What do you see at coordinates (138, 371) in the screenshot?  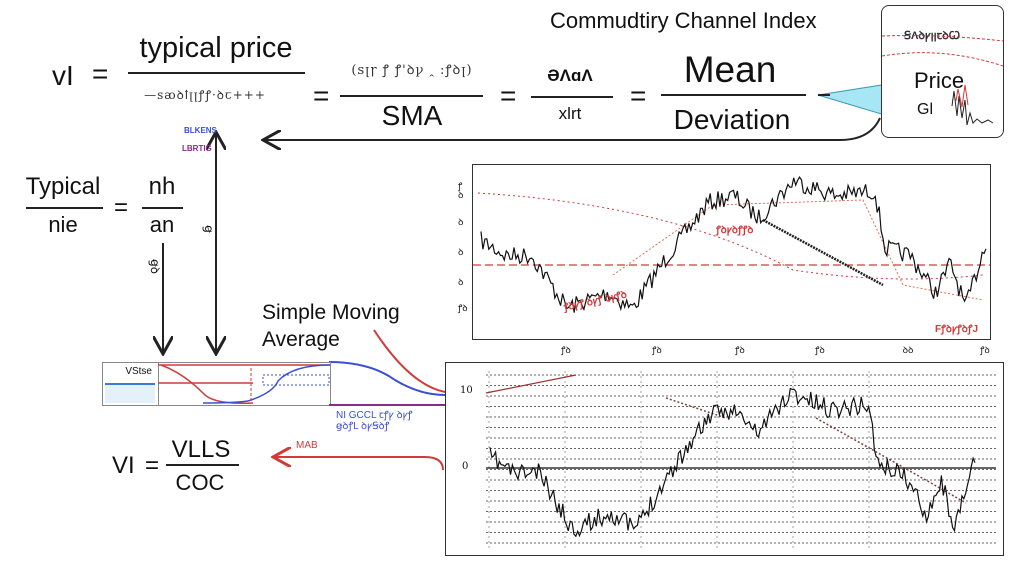 I see `strip-label: VStse` at bounding box center [138, 371].